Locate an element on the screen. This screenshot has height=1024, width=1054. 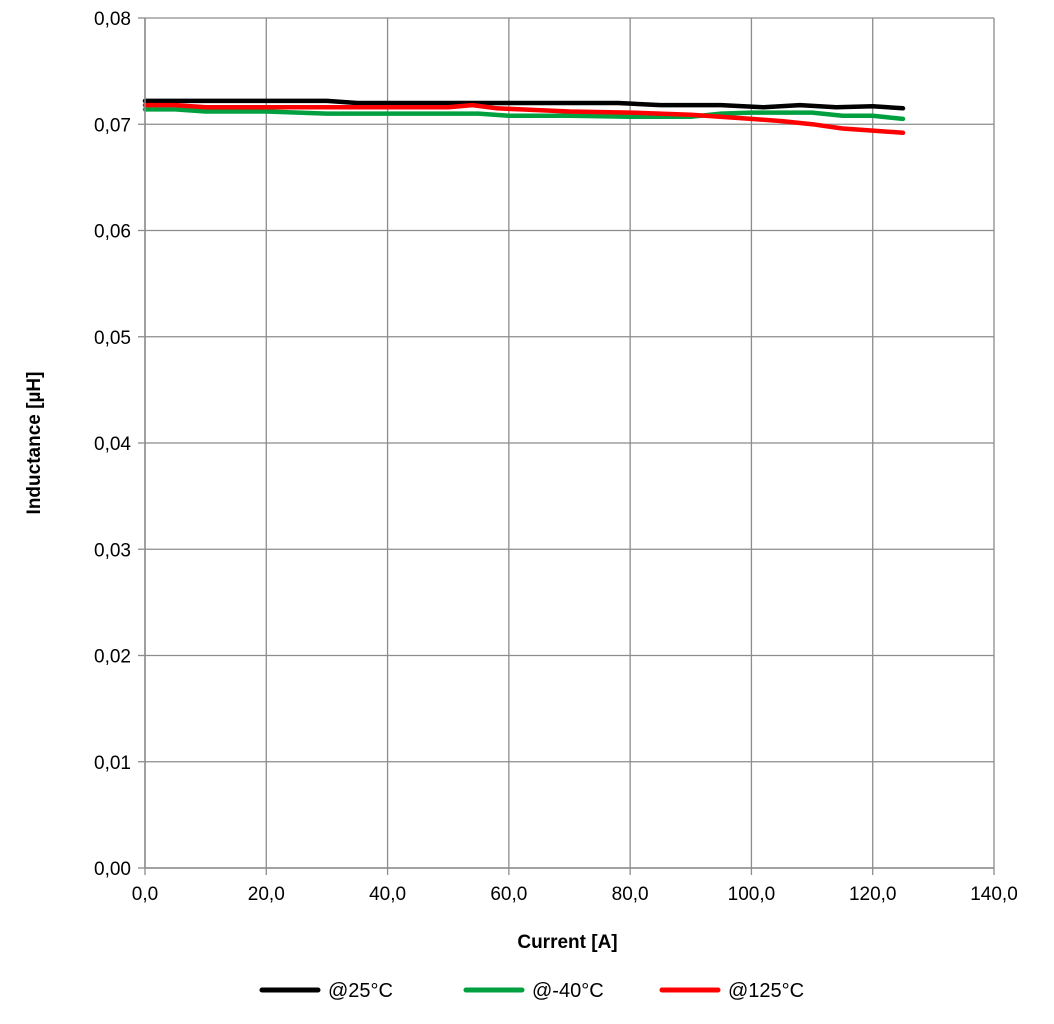
y-tick-label: 0,02 is located at coordinates (112, 657).